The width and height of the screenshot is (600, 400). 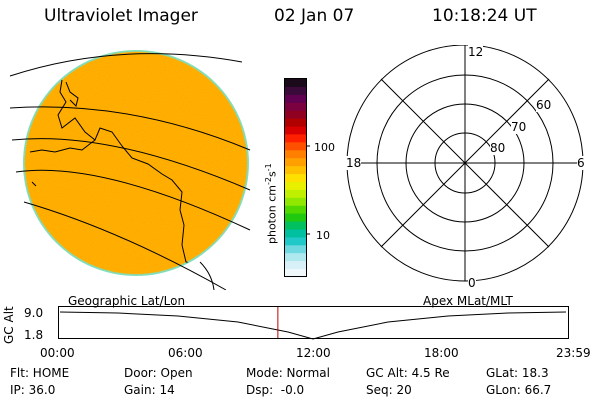 I want to click on date-label: 02 Jan 07, so click(x=314, y=16).